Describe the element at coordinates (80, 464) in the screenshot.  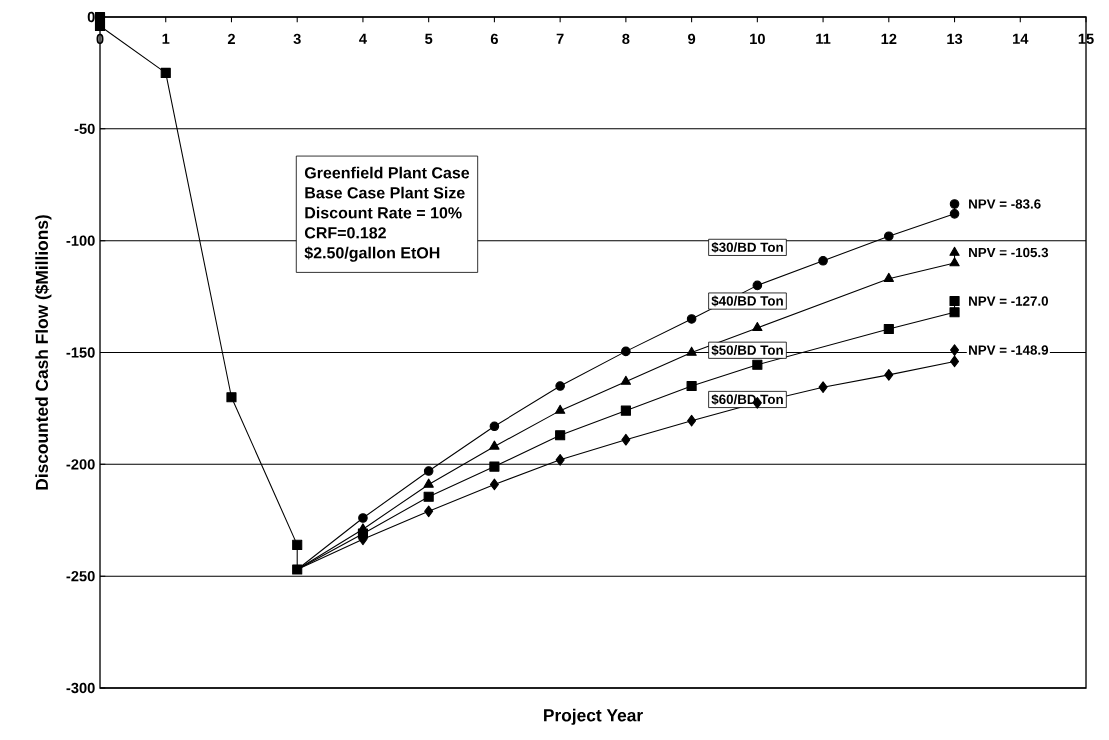
I see `y-tick-label: -200` at that location.